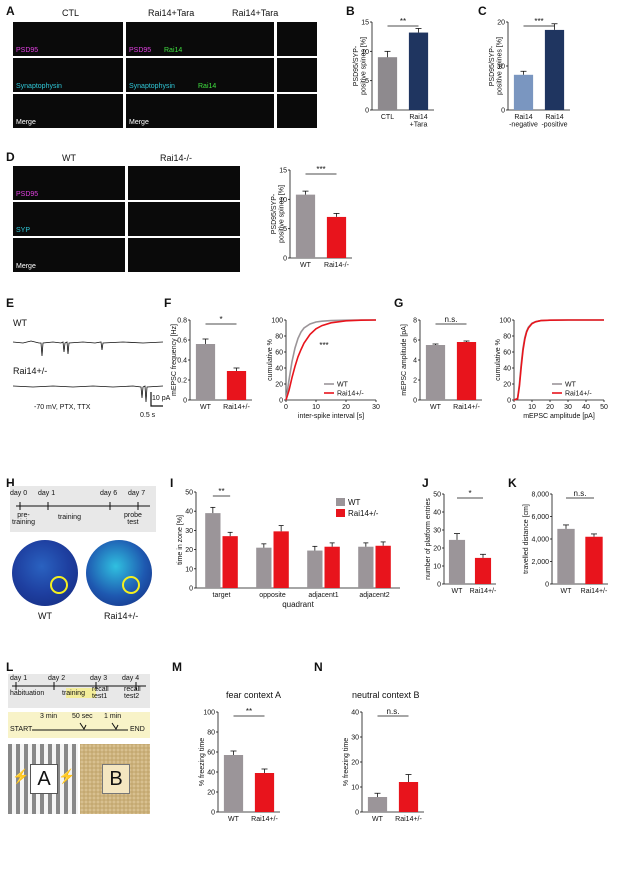 The width and height of the screenshot is (617, 869). I want to click on l-timeline-svg, so click(79, 690).